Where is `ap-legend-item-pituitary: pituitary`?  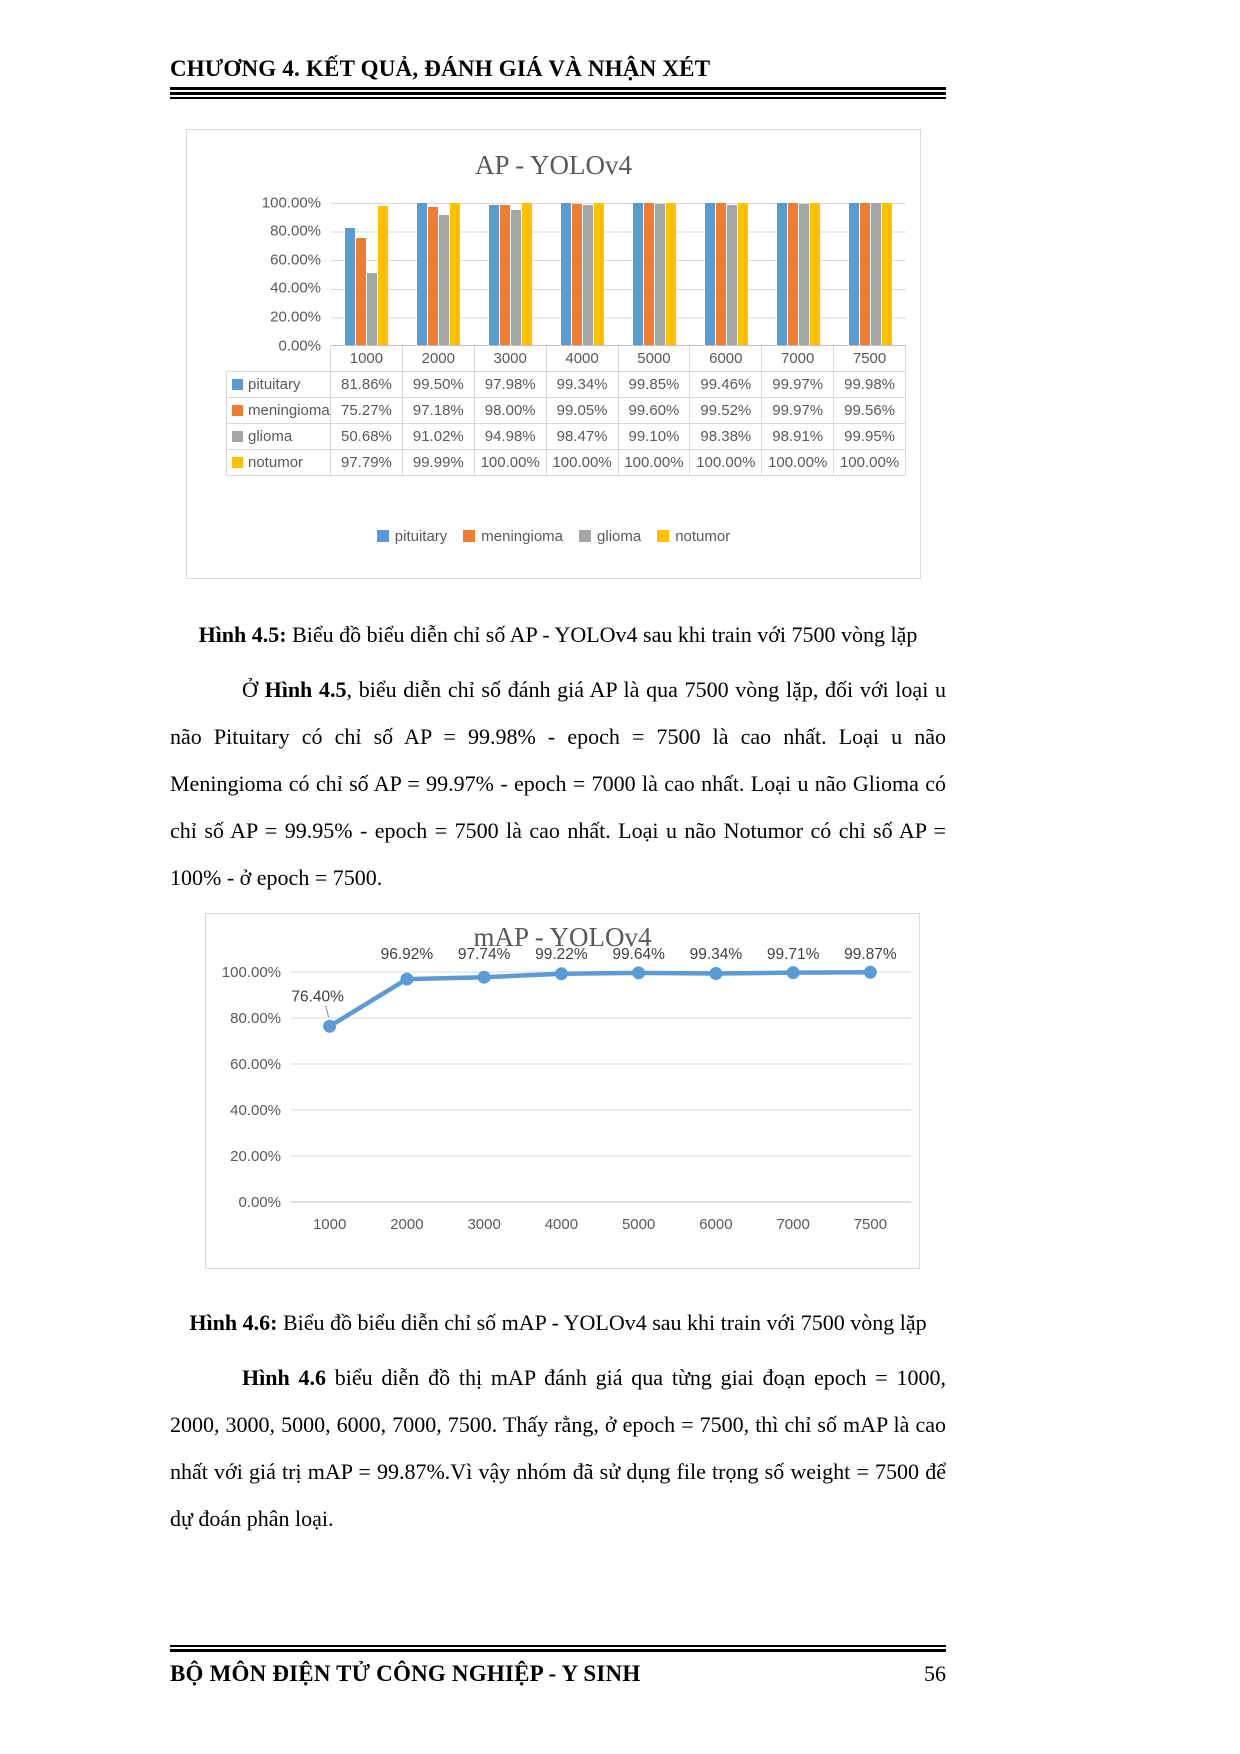
ap-legend-item-pituitary: pituitary is located at coordinates (412, 536).